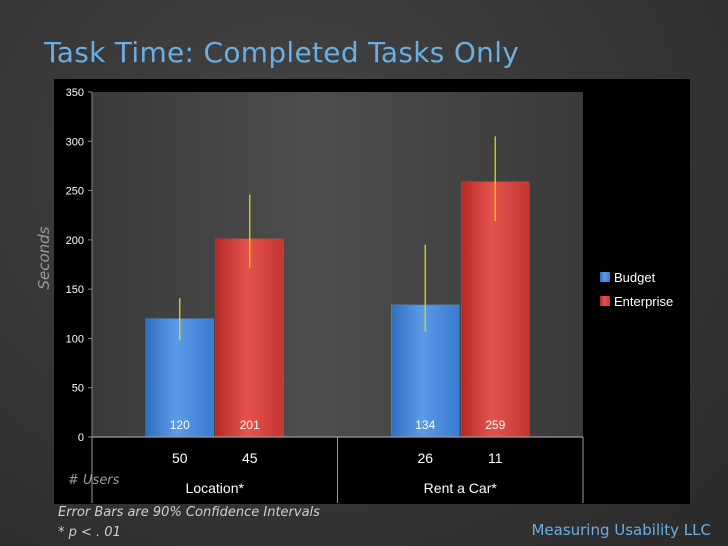 The image size is (728, 546). What do you see at coordinates (282, 52) in the screenshot?
I see `slide-title: Task Time: Completed Tasks Only` at bounding box center [282, 52].